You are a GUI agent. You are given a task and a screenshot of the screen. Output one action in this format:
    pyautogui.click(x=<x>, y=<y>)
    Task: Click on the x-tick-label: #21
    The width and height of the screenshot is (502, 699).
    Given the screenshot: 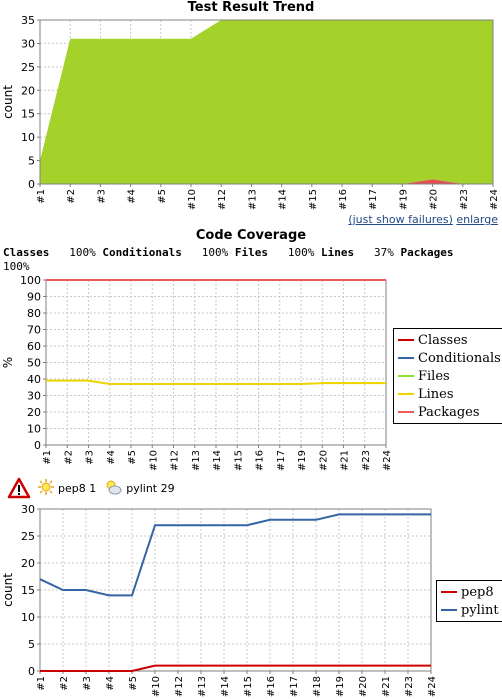 What is the action you would take?
    pyautogui.click(x=386, y=686)
    